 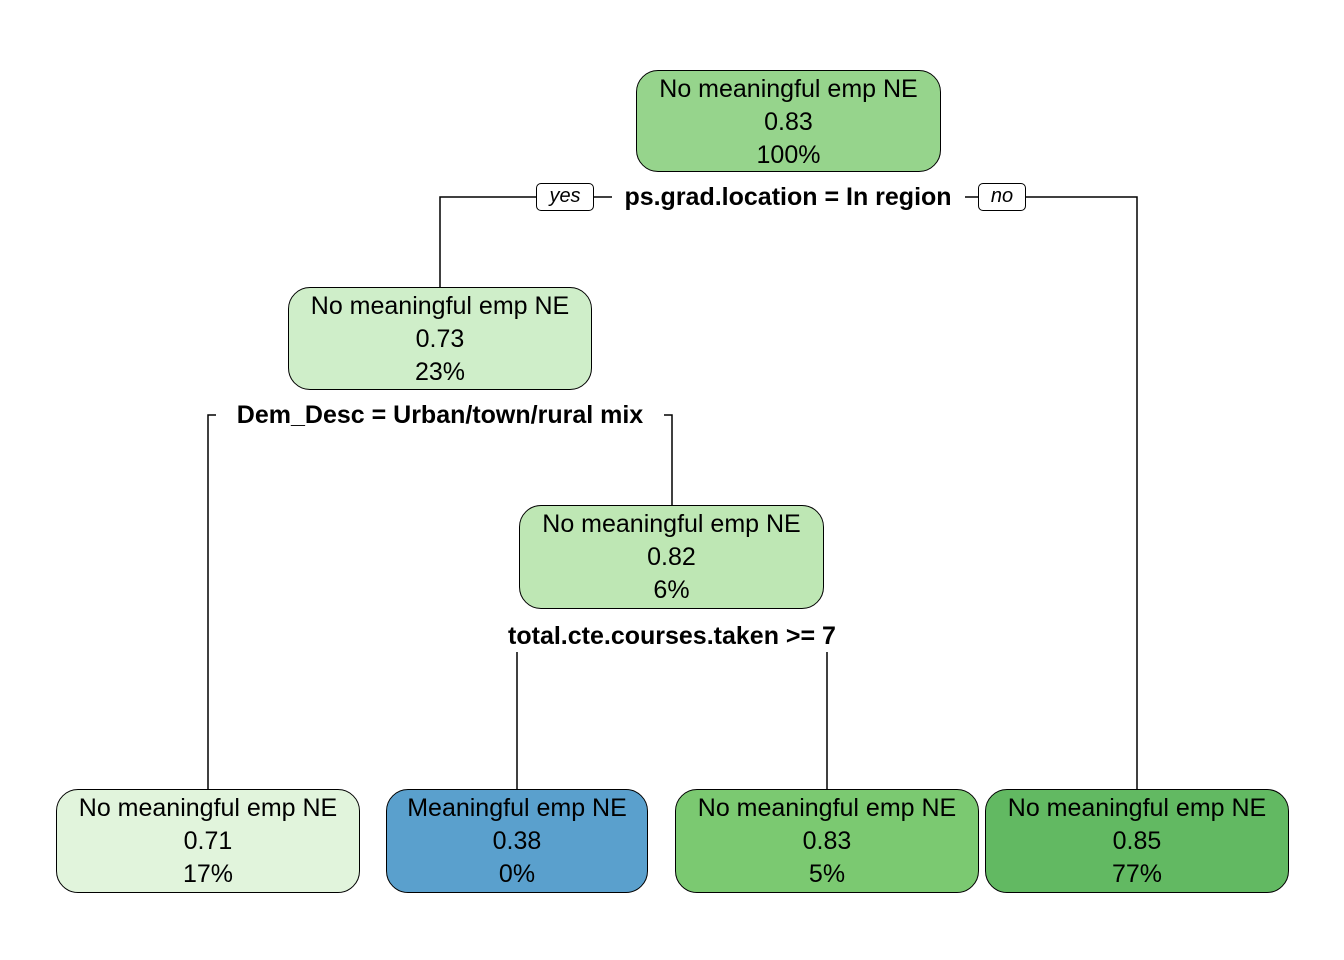 I want to click on edge-in-region-to-not-urban-mix, so click(x=668, y=459).